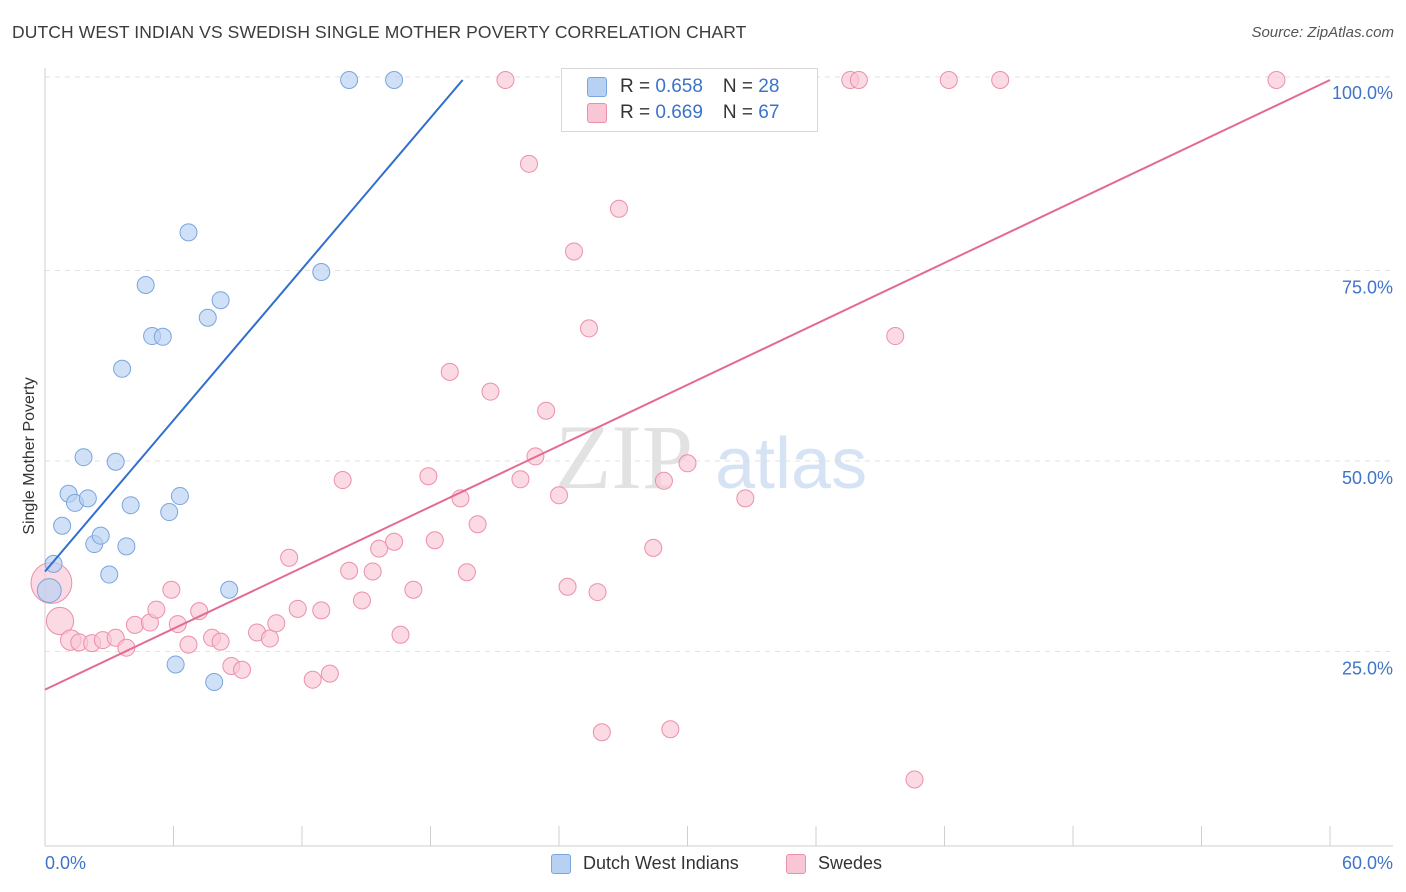 Image resolution: width=1406 pixels, height=892 pixels. Describe the element at coordinates (679, 112) in the screenshot. I see `stats-r-value: 0.669` at that location.